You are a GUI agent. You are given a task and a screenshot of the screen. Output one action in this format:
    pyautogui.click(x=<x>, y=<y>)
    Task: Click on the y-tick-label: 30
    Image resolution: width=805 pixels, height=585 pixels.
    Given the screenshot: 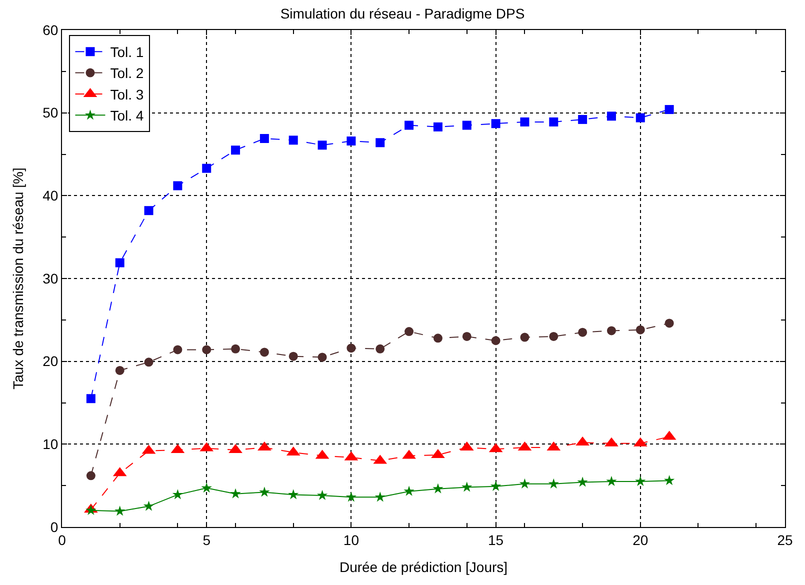 What is the action you would take?
    pyautogui.click(x=50, y=278)
    